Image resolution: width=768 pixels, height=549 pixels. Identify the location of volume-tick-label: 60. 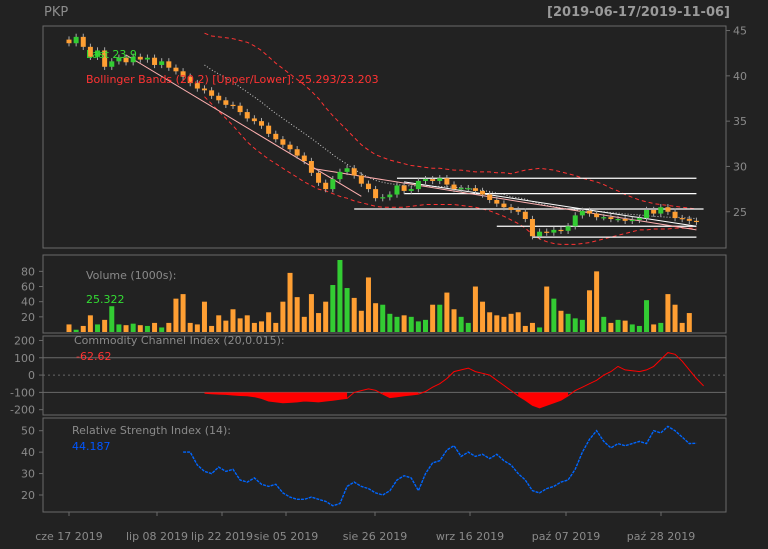
(28, 287).